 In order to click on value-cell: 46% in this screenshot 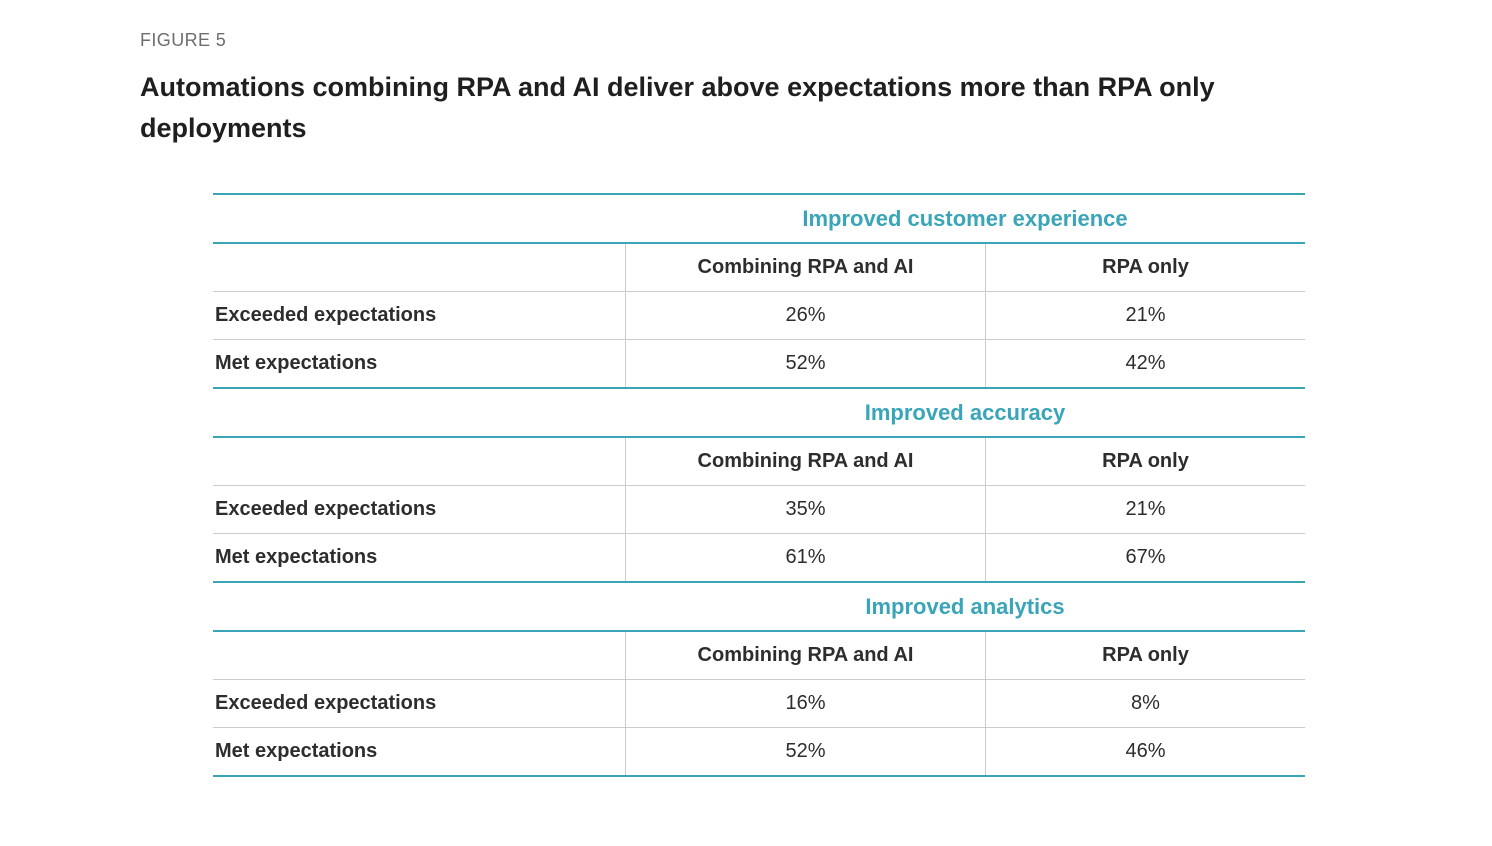, I will do `click(1145, 751)`.